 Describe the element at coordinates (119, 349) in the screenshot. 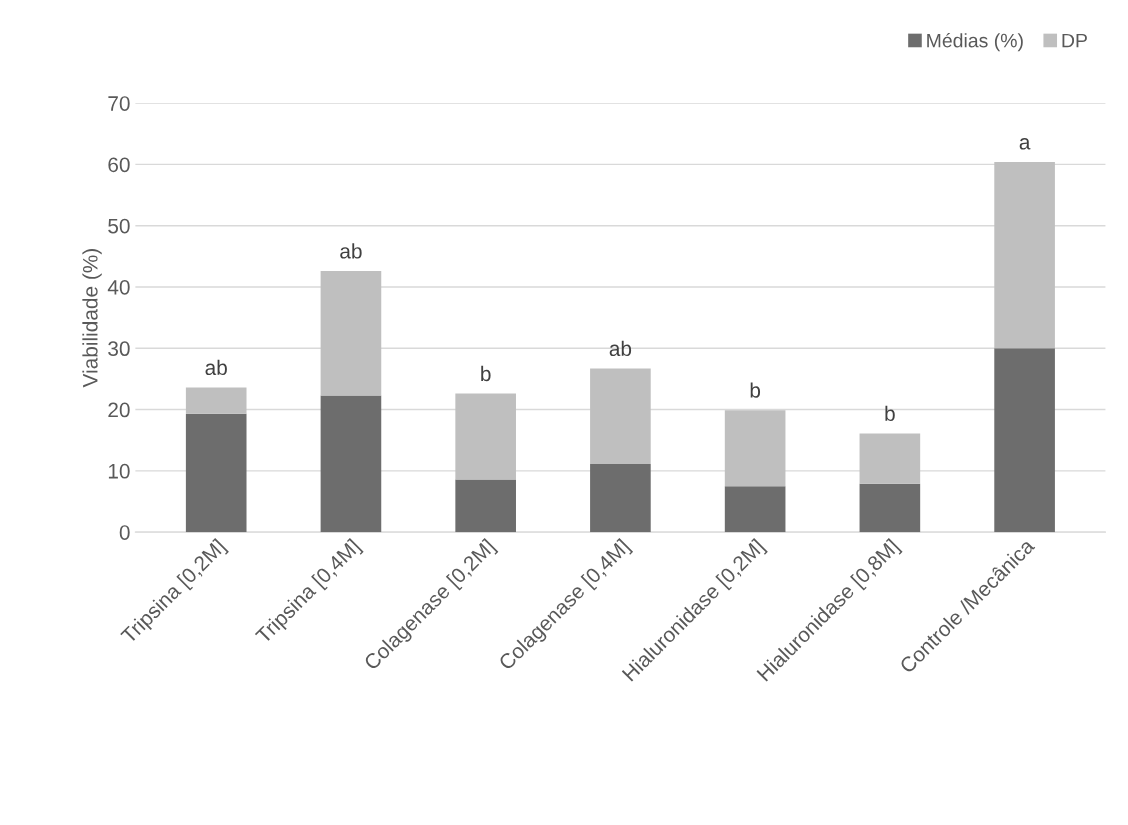

I see `y-tick-label: 30` at that location.